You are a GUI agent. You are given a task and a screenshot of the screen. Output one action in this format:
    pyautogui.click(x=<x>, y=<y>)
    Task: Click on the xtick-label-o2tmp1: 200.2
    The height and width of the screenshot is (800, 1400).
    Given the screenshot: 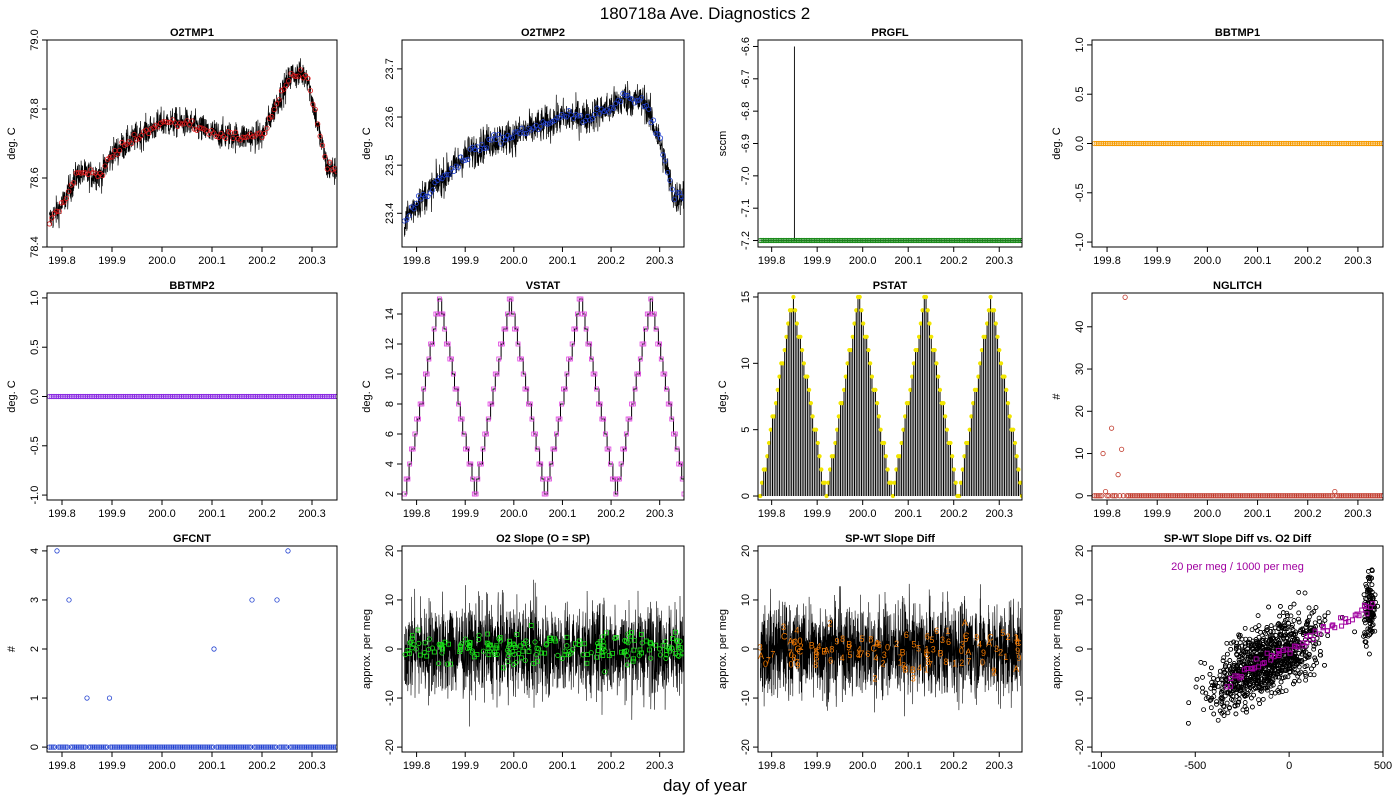 What is the action you would take?
    pyautogui.click(x=262, y=261)
    